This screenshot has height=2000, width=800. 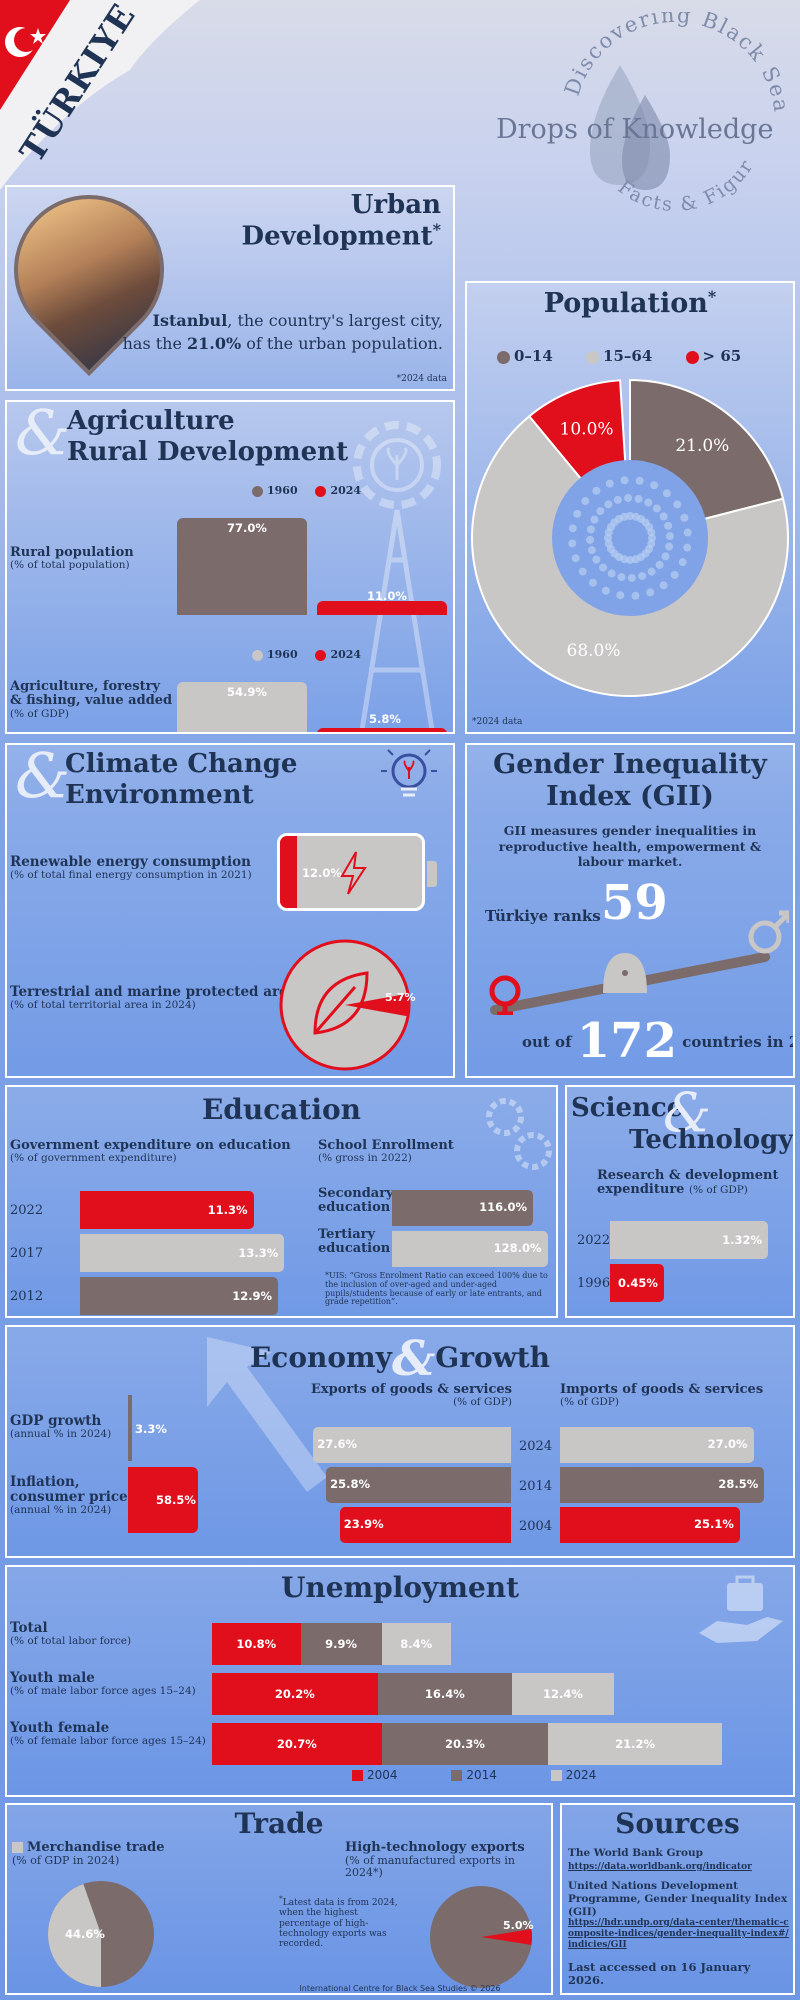 What do you see at coordinates (93, 1158) in the screenshot?
I see `edu-exp-sub: (% of government expenditure)` at bounding box center [93, 1158].